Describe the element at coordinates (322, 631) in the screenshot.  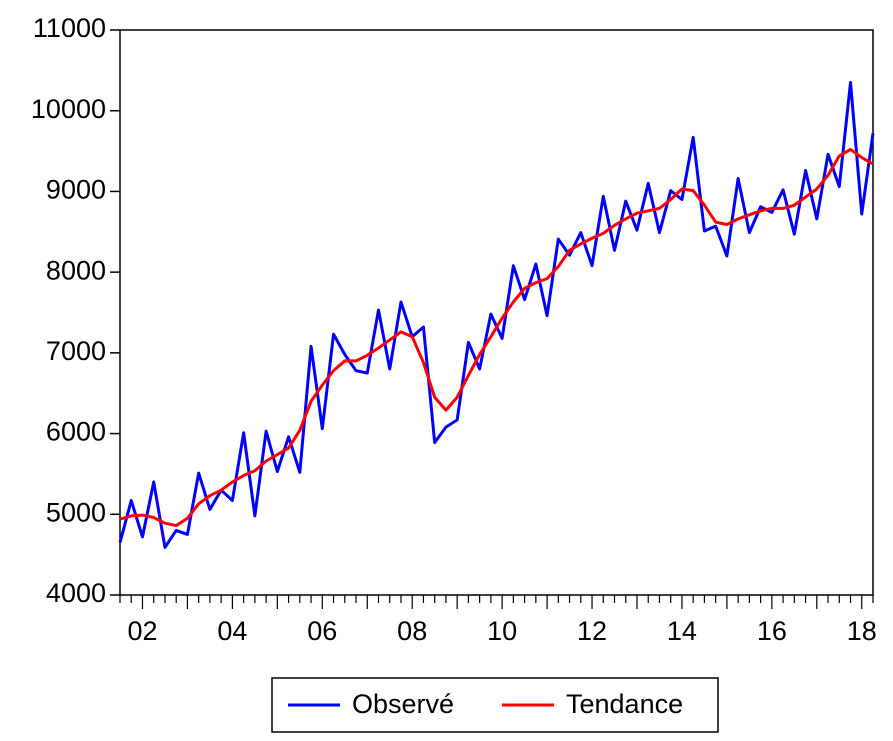
I see `x-tick-label: 06` at that location.